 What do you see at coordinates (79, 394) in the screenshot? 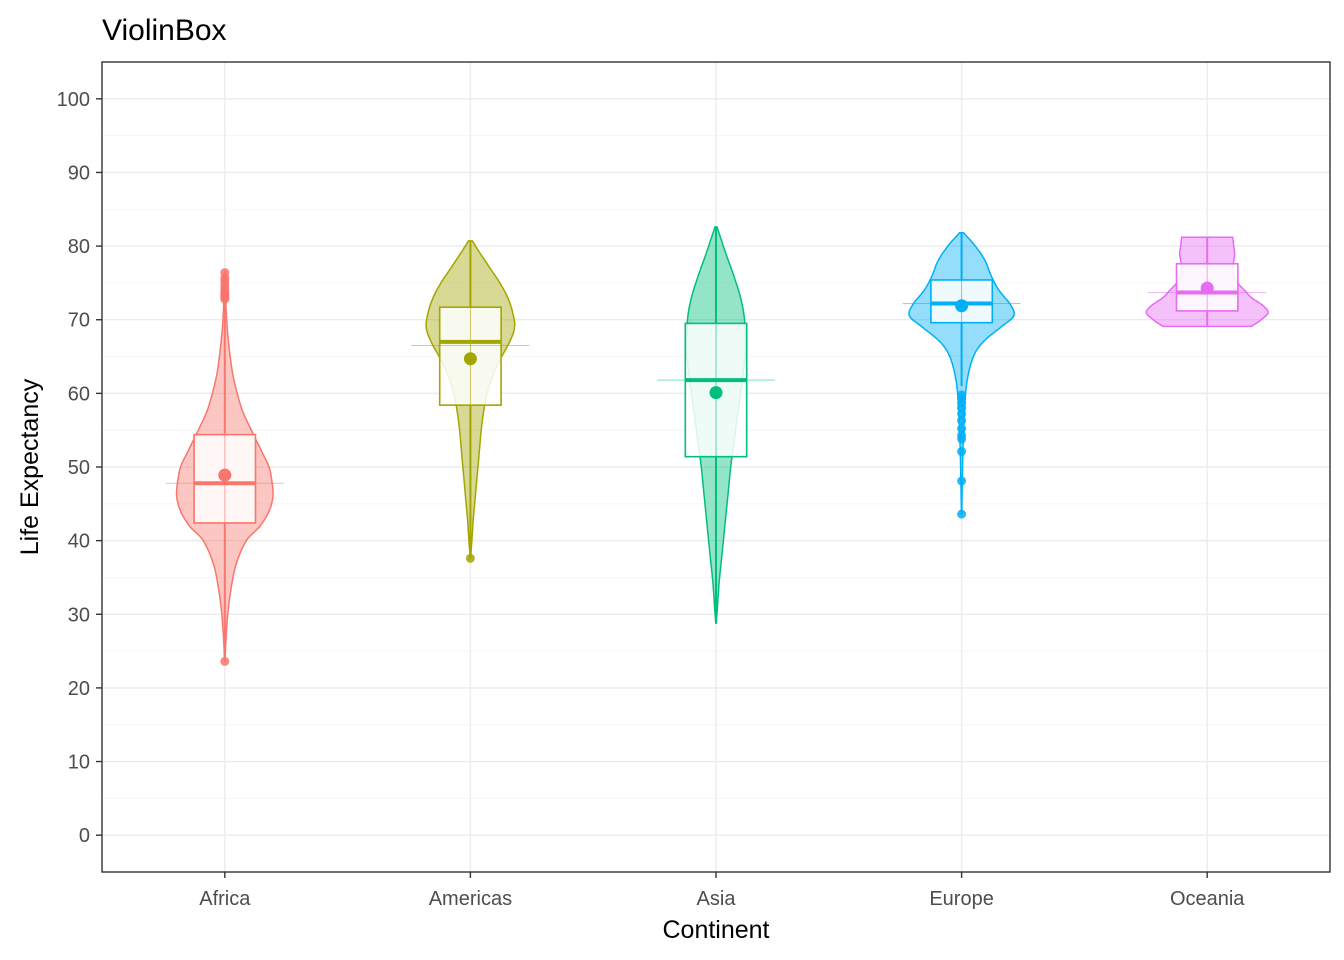
I see `y-tick-label: 60` at bounding box center [79, 394].